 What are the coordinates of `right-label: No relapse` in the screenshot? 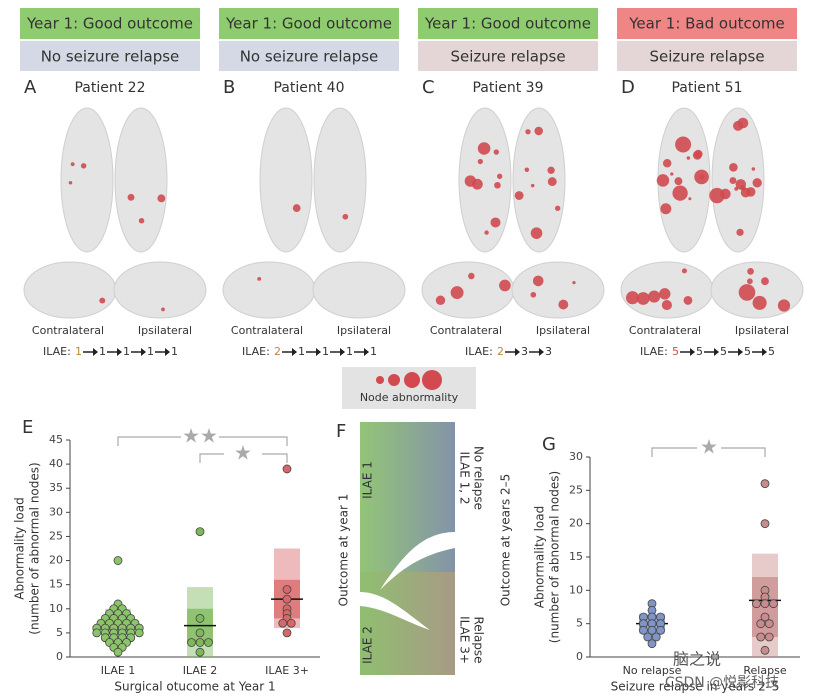 It's located at (479, 478).